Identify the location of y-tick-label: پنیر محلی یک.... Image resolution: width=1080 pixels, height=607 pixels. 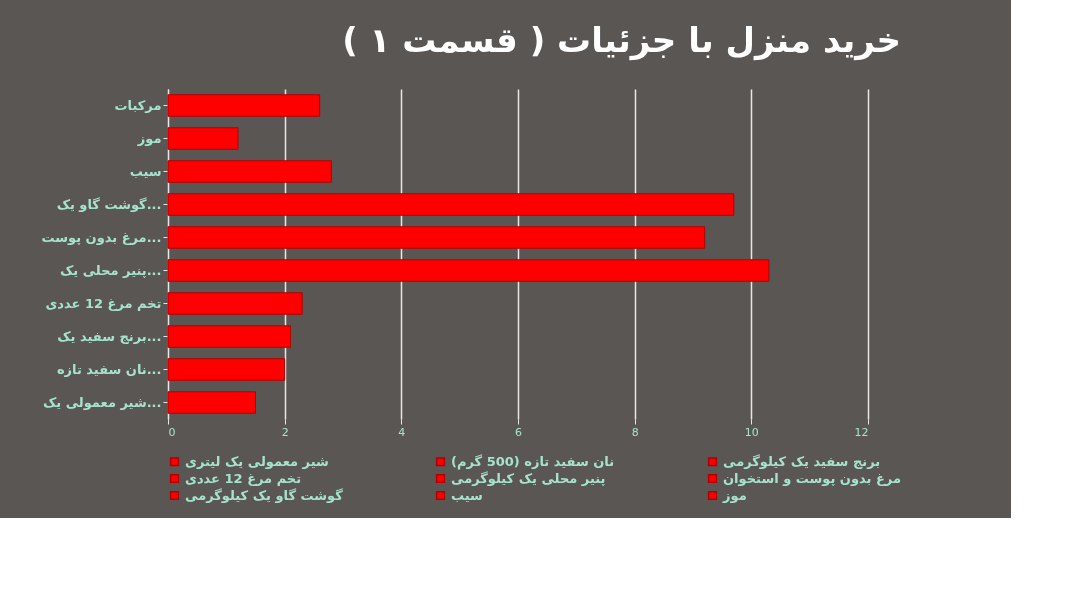
(110, 270).